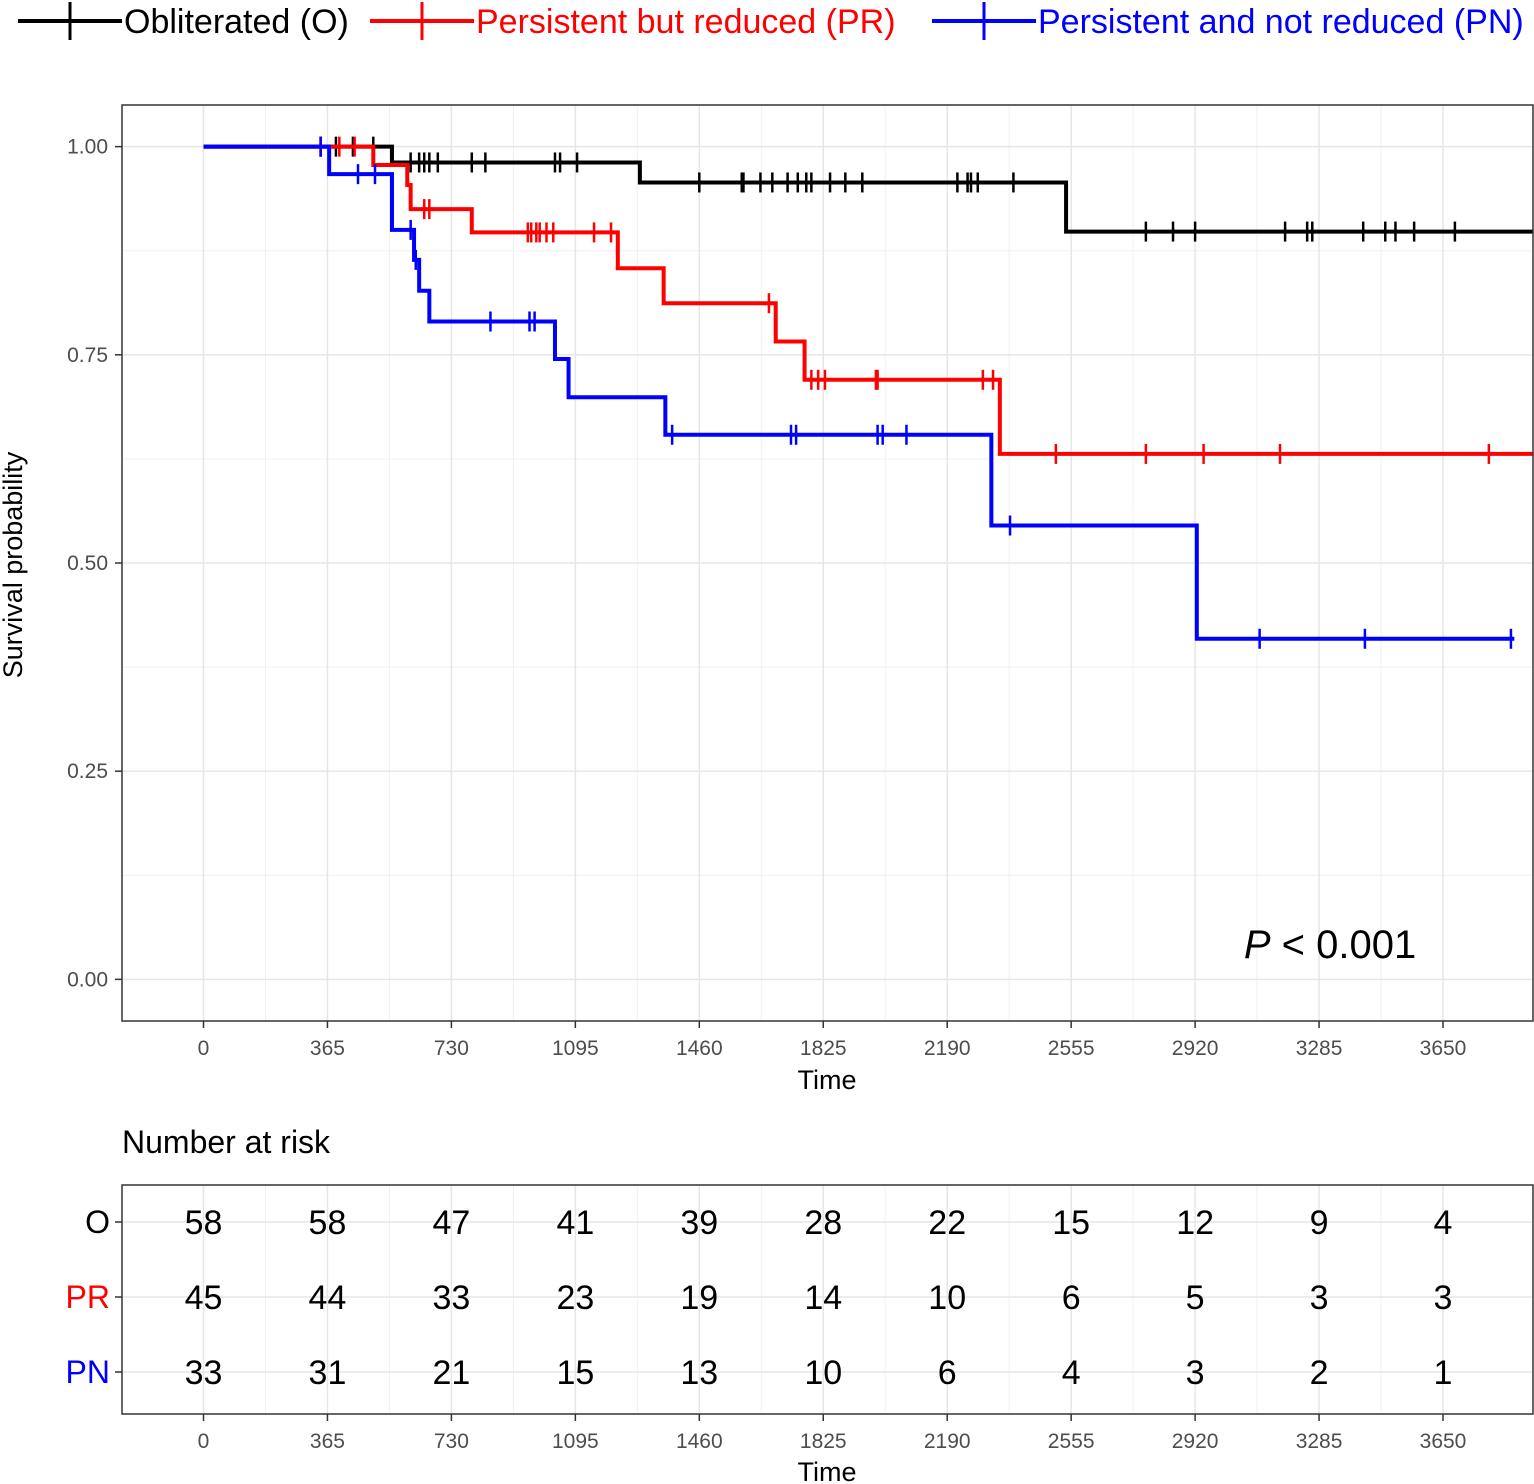 The image size is (1534, 1484). I want to click on risk-table-border, so click(827, 1299).